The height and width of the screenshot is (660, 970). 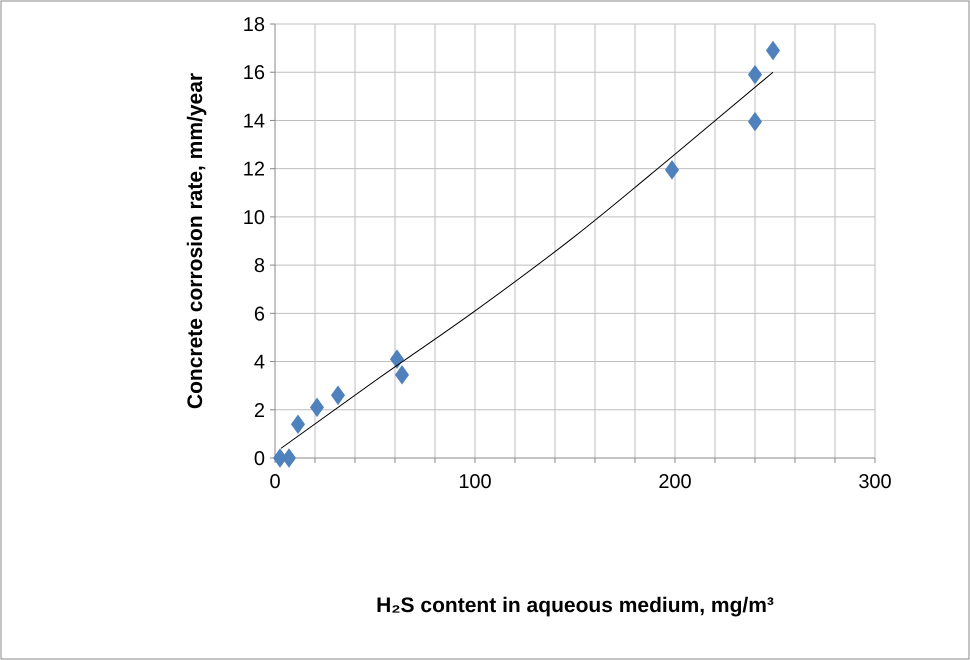 I want to click on y-tick-label: 6, so click(x=259, y=314).